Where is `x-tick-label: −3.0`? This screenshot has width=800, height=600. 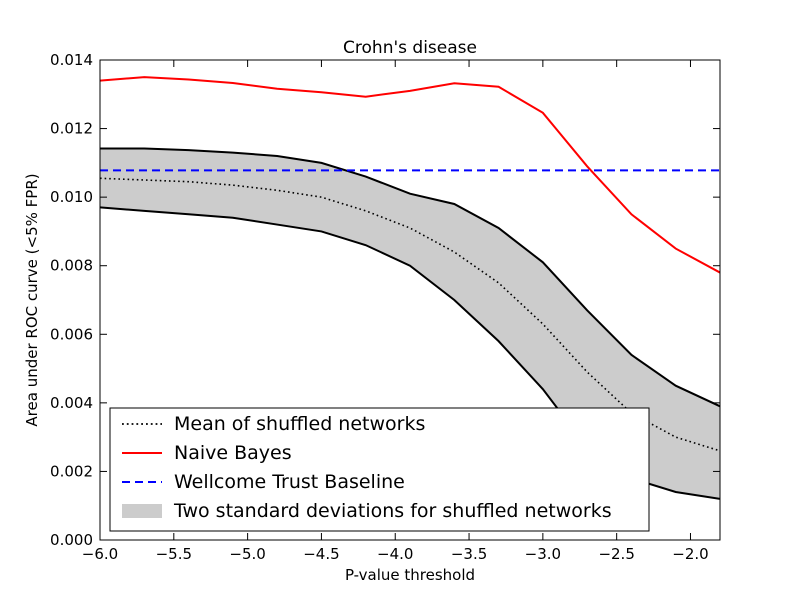
x-tick-label: −3.0 is located at coordinates (543, 554).